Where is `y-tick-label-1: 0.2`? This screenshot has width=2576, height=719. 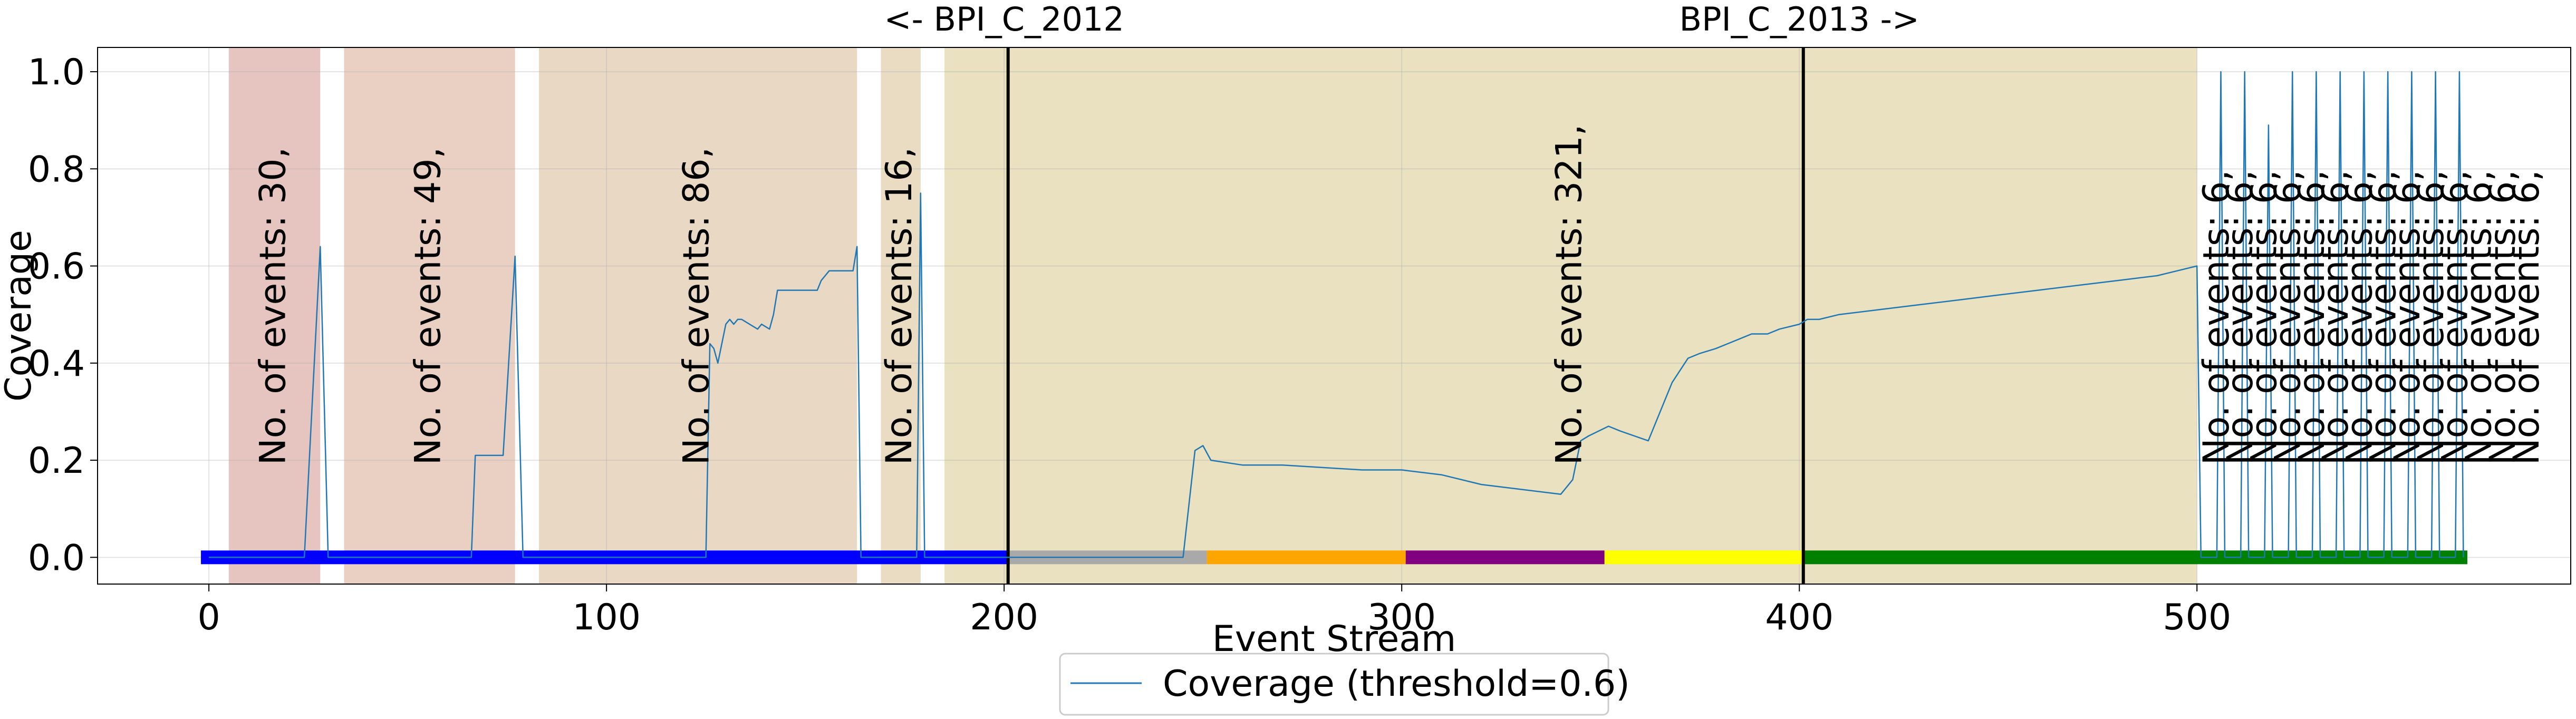
y-tick-label-1: 0.2 is located at coordinates (56, 461).